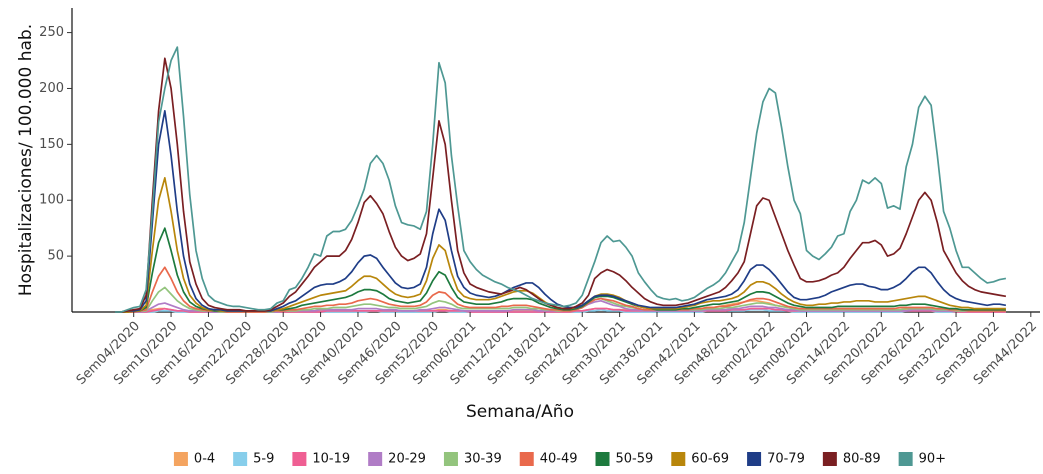  Describe the element at coordinates (862, 459) in the screenshot. I see `legend-label: 80-89` at that location.